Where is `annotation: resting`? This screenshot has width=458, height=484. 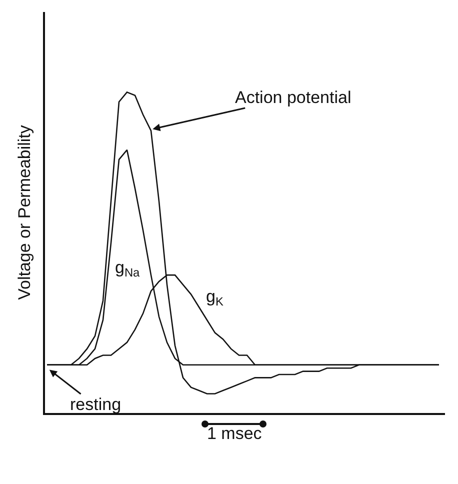 annotation: resting is located at coordinates (96, 404).